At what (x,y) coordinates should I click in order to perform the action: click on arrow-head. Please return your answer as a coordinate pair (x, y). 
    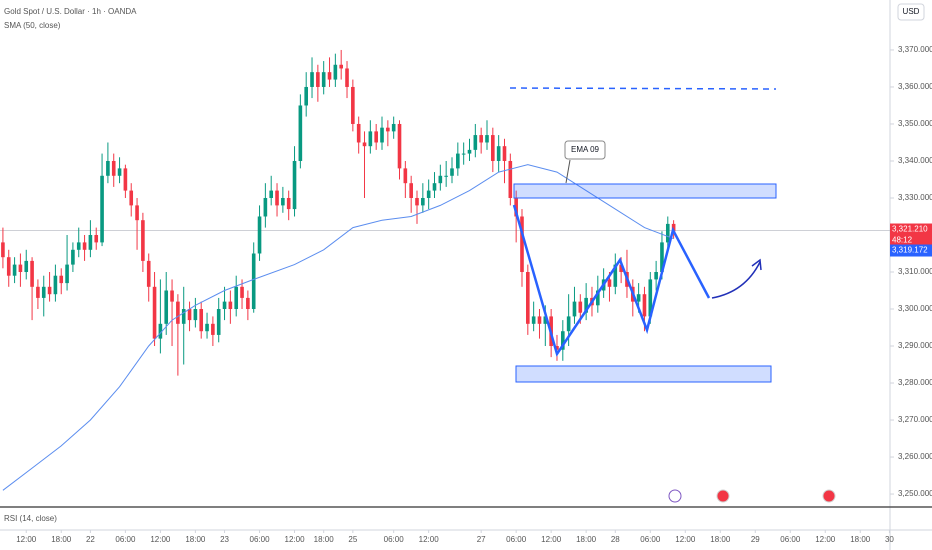
    Looking at the image, I should click on (756, 264).